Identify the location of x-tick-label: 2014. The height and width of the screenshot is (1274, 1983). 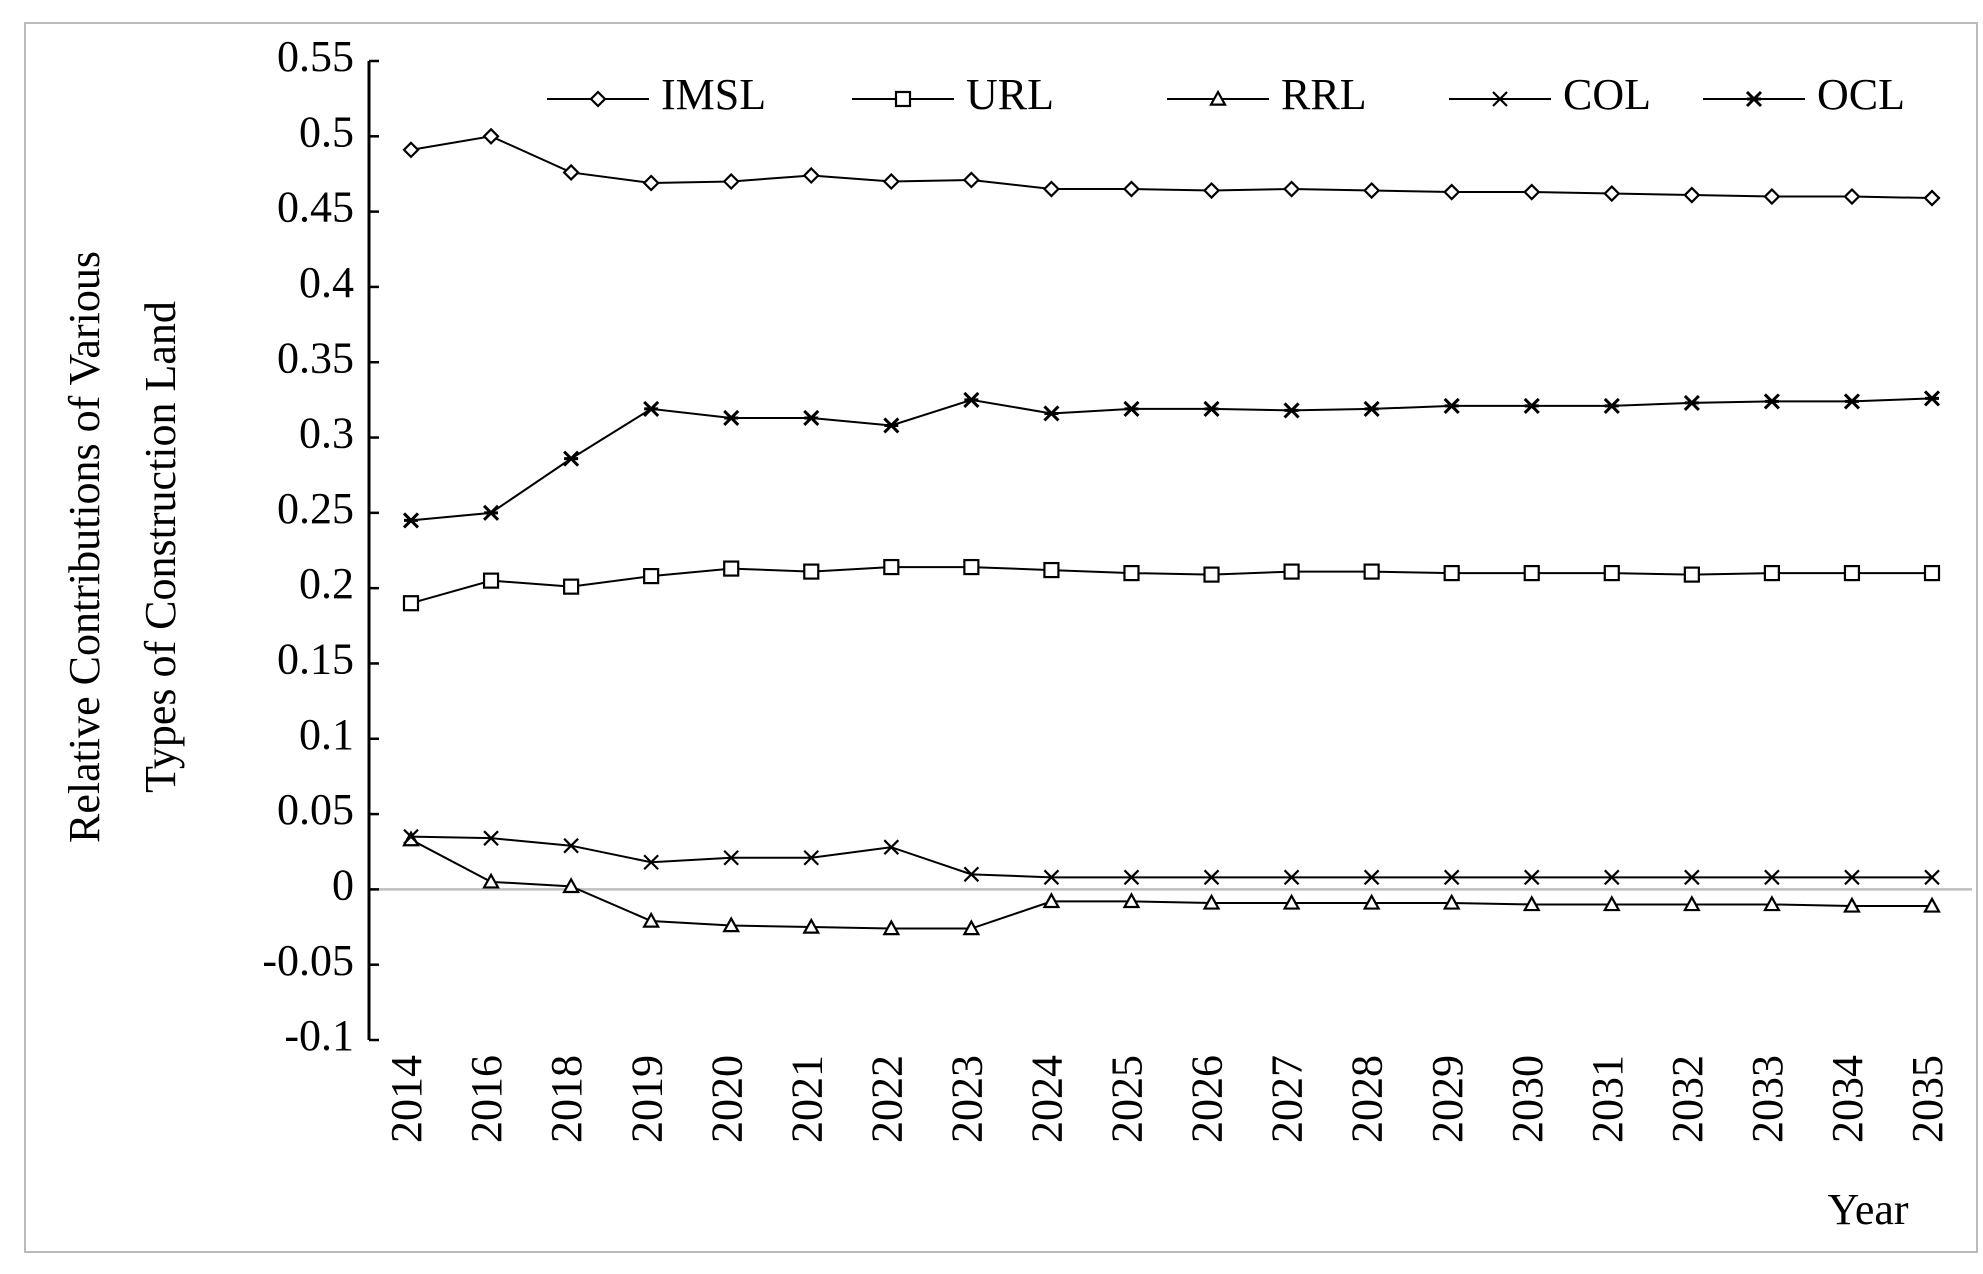
(406, 1099).